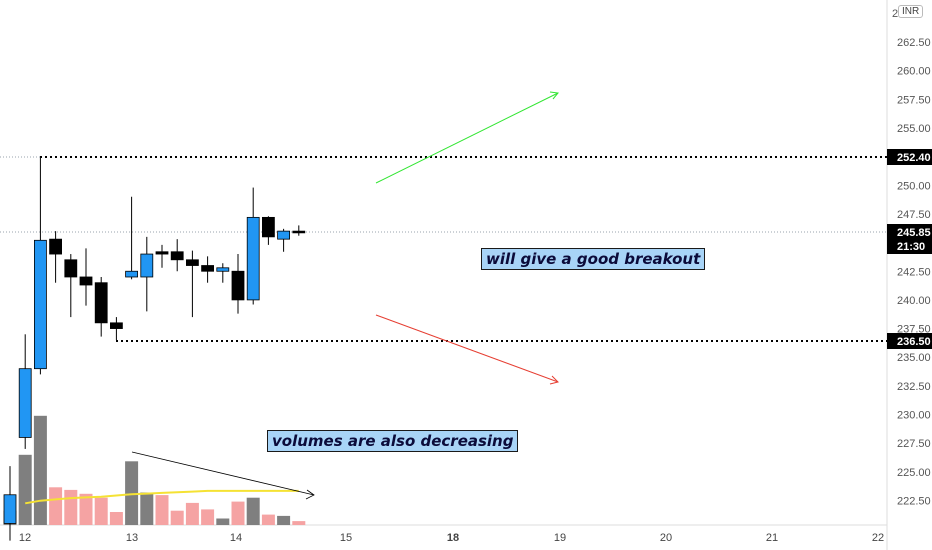 The height and width of the screenshot is (550, 932). I want to click on time-axis: 12 13 14 15 18 19 20 21 22, so click(451, 538).